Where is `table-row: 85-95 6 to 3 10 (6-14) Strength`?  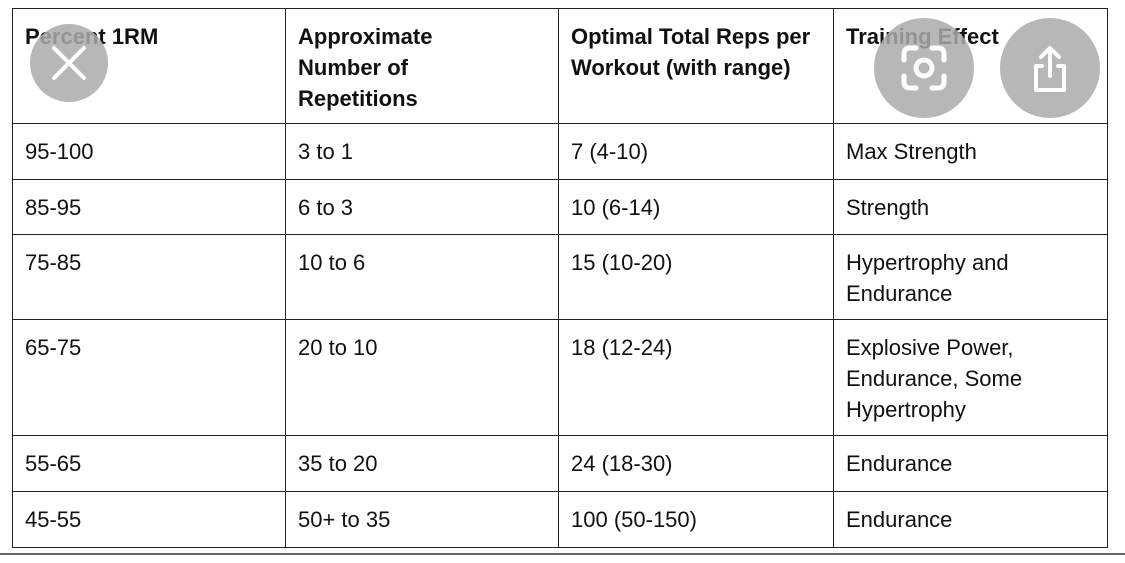
table-row: 85-95 6 to 3 10 (6-14) Strength is located at coordinates (560, 207).